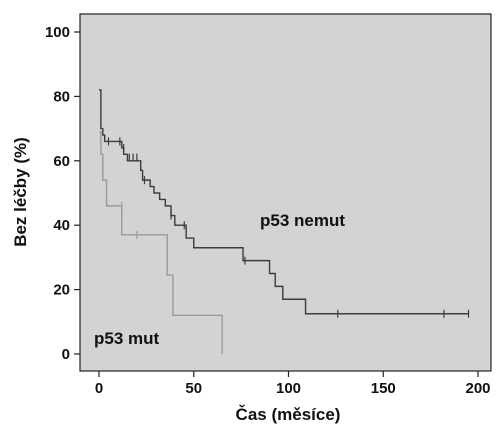 The image size is (496, 430). Describe the element at coordinates (61, 225) in the screenshot. I see `y-tick-label: 40` at that location.